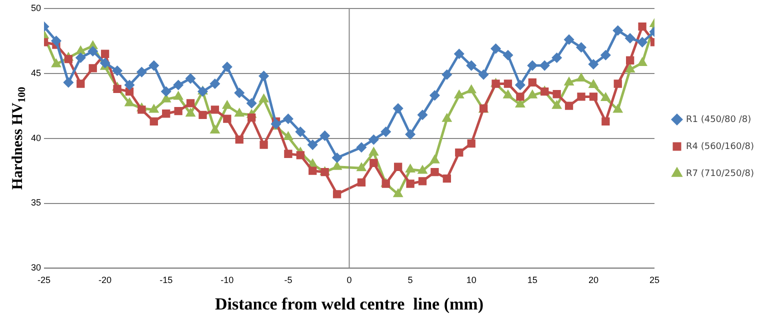  What do you see at coordinates (720, 173) in the screenshot?
I see `legend-label: R7 (710/250/8)` at bounding box center [720, 173].